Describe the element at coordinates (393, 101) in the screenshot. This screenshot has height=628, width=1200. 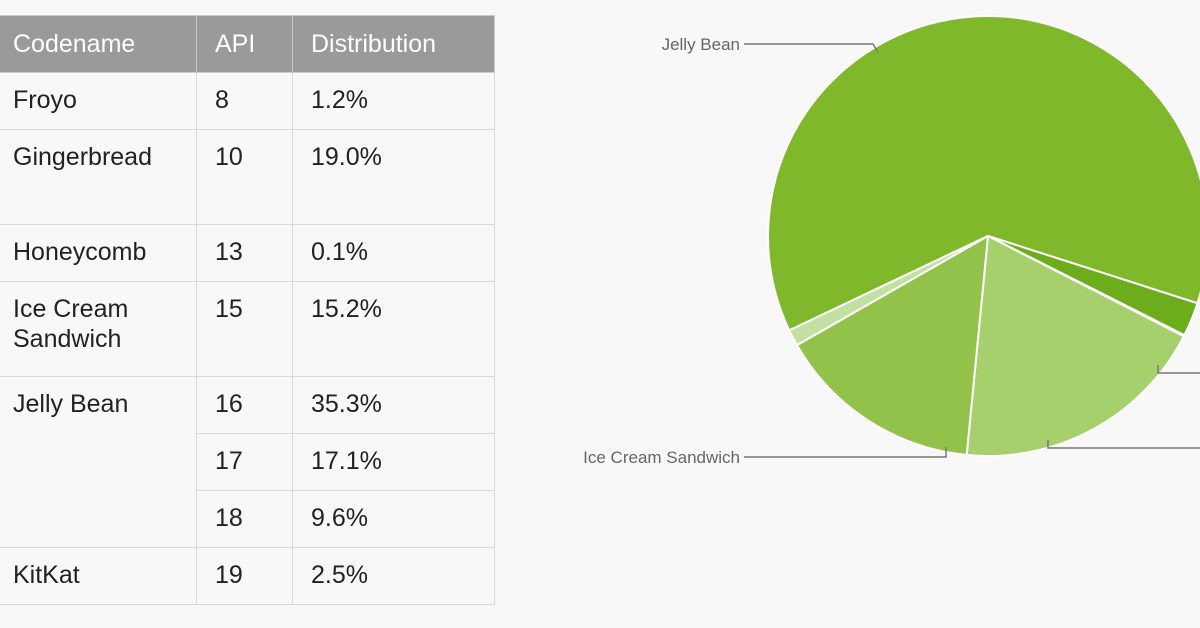
I see `distribution-cell: 1.2%` at that location.